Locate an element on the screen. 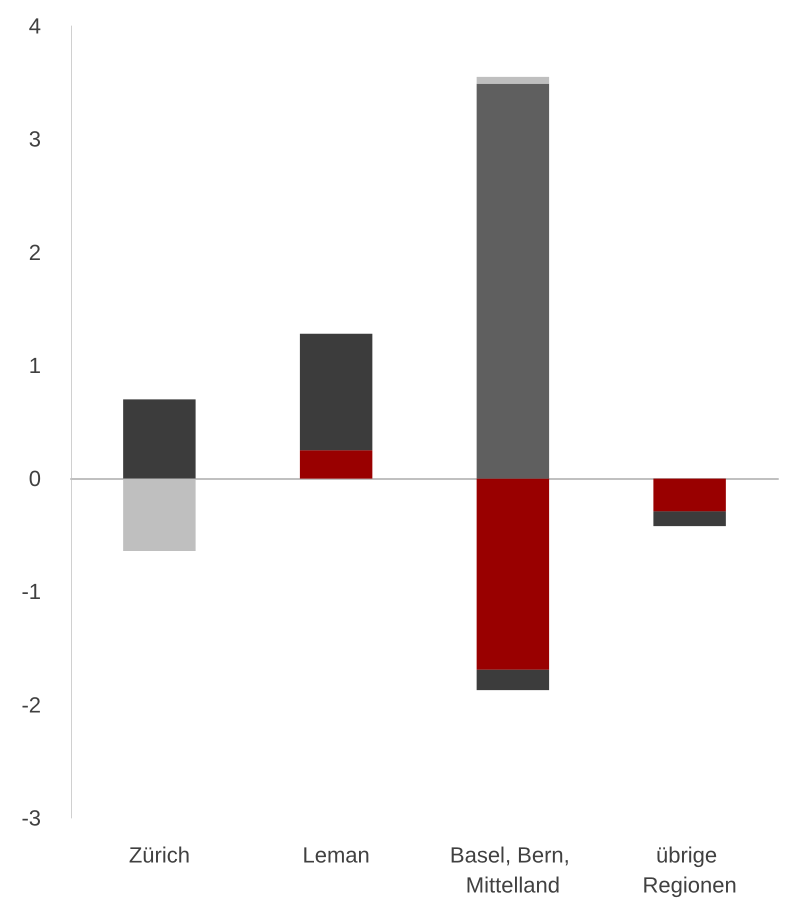 This screenshot has width=798, height=903. y-tick-label: 2 is located at coordinates (34, 252).